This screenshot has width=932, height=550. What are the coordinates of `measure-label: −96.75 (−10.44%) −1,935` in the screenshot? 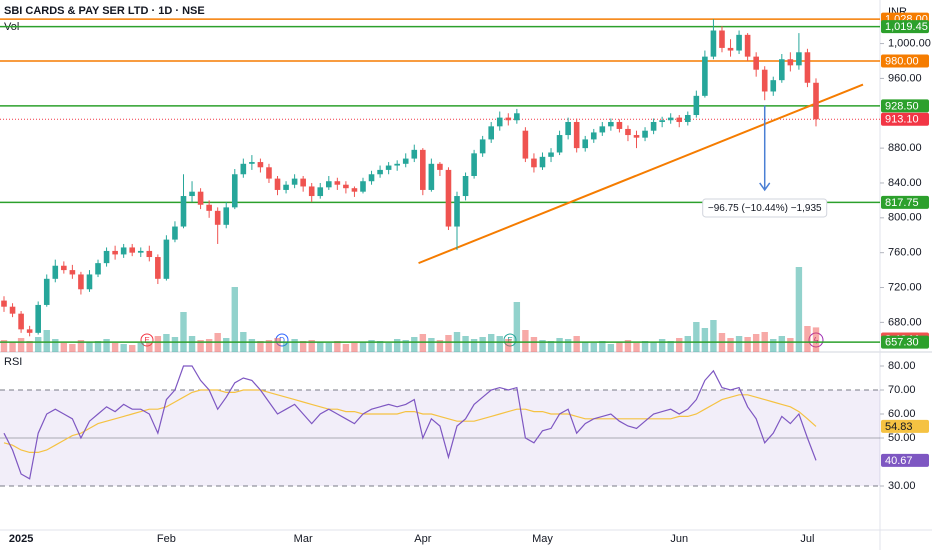 It's located at (765, 208).